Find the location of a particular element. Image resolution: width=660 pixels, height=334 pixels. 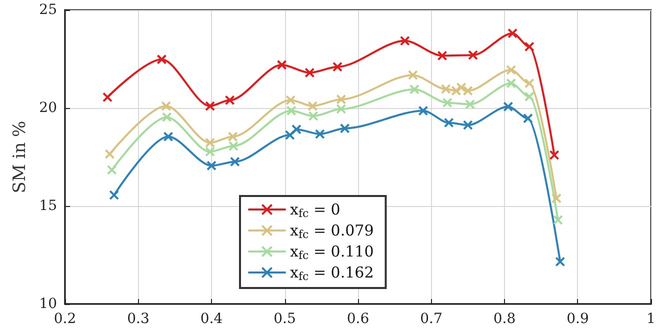

x-tick-label: 1 is located at coordinates (651, 319).